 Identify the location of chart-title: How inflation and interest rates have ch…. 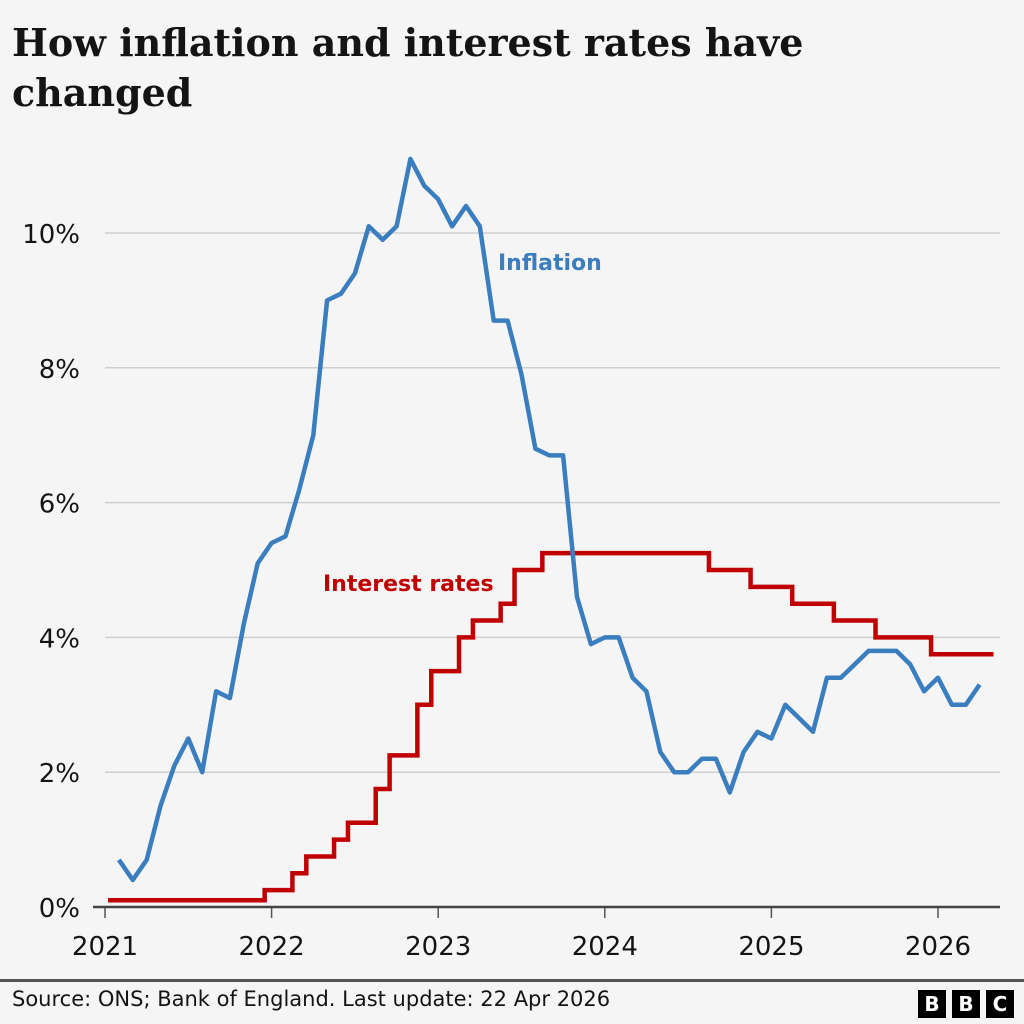
(408, 67).